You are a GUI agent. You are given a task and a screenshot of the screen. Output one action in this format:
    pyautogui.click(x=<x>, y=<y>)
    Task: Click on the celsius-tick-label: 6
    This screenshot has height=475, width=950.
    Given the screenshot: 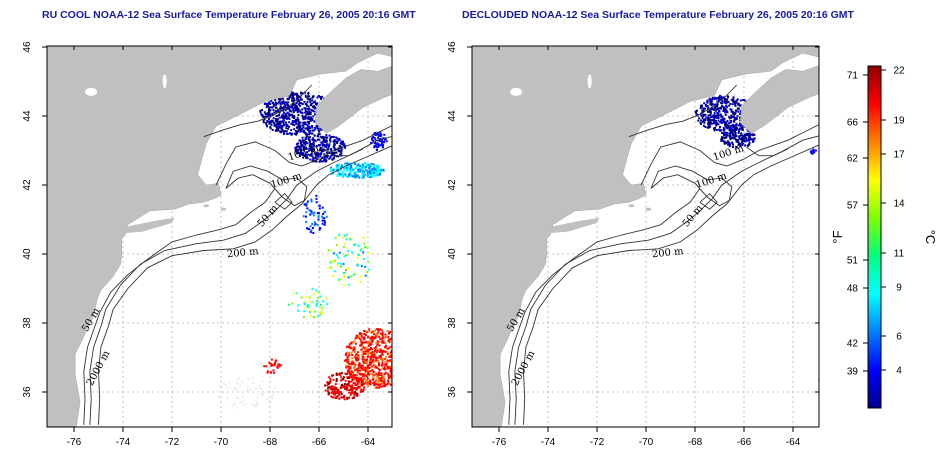 What is the action you would take?
    pyautogui.click(x=899, y=337)
    